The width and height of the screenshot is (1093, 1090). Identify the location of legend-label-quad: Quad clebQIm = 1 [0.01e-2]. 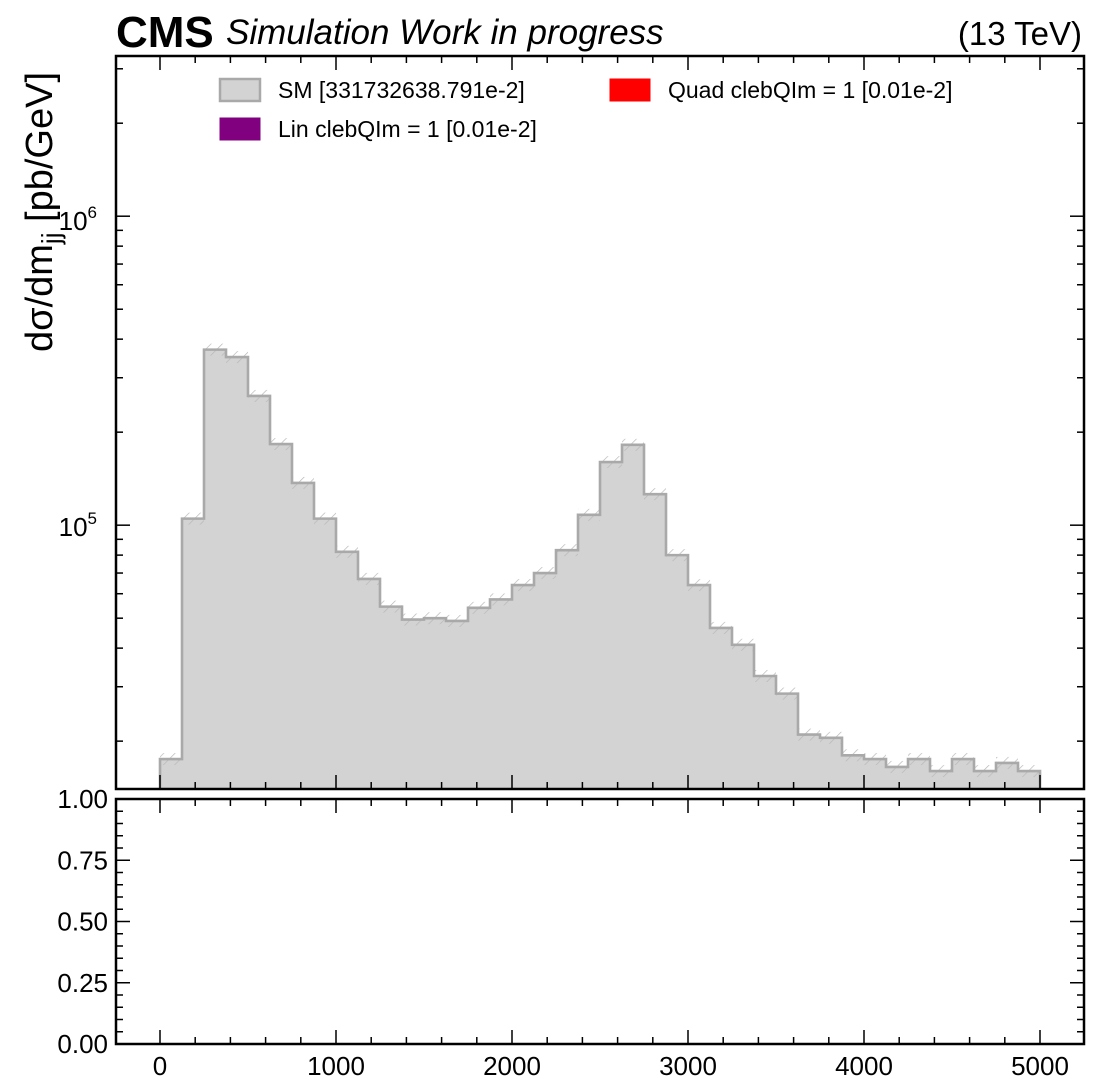
(810, 90).